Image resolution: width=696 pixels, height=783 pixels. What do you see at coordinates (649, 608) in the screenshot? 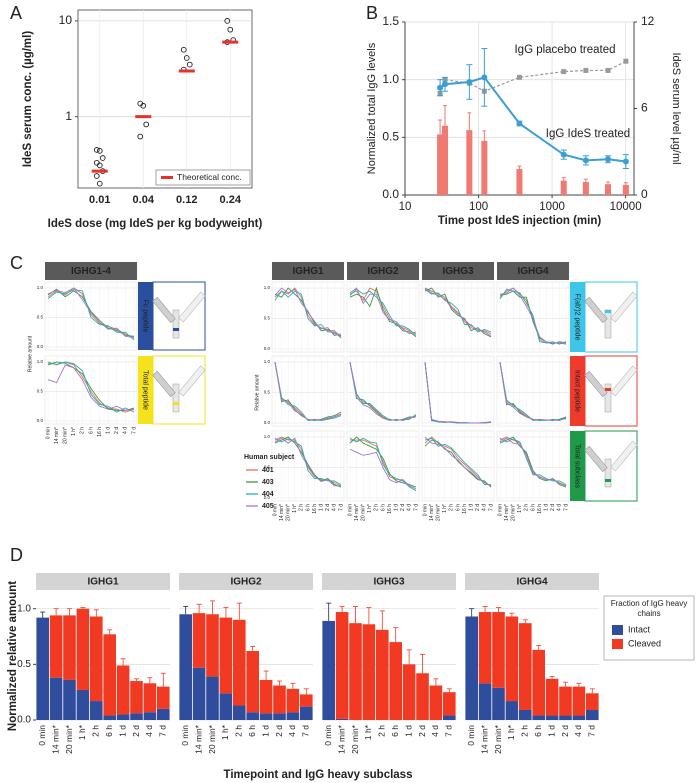
I see `legend-title-holder: Fraction of IgG heavy chains` at bounding box center [649, 608].